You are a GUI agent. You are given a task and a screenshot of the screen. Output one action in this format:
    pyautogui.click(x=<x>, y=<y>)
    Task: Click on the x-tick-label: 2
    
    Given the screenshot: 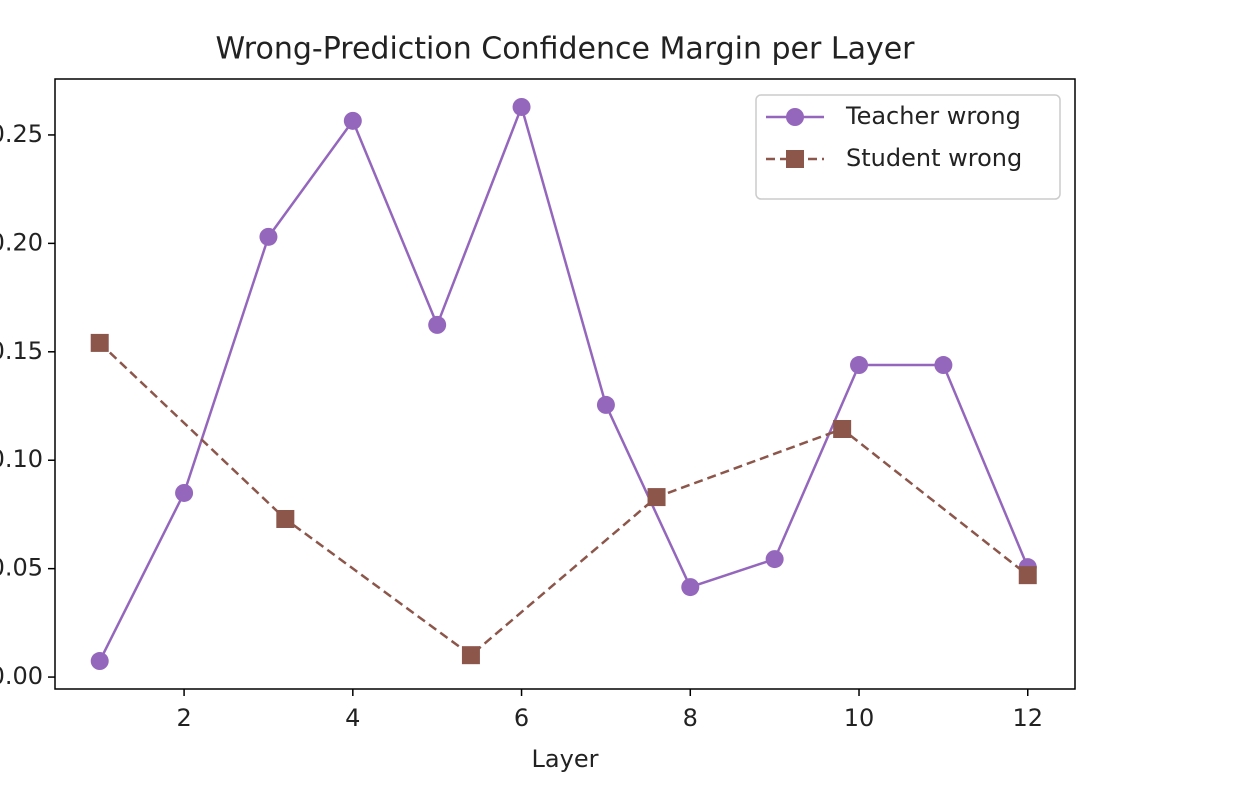 What is the action you would take?
    pyautogui.click(x=183, y=718)
    